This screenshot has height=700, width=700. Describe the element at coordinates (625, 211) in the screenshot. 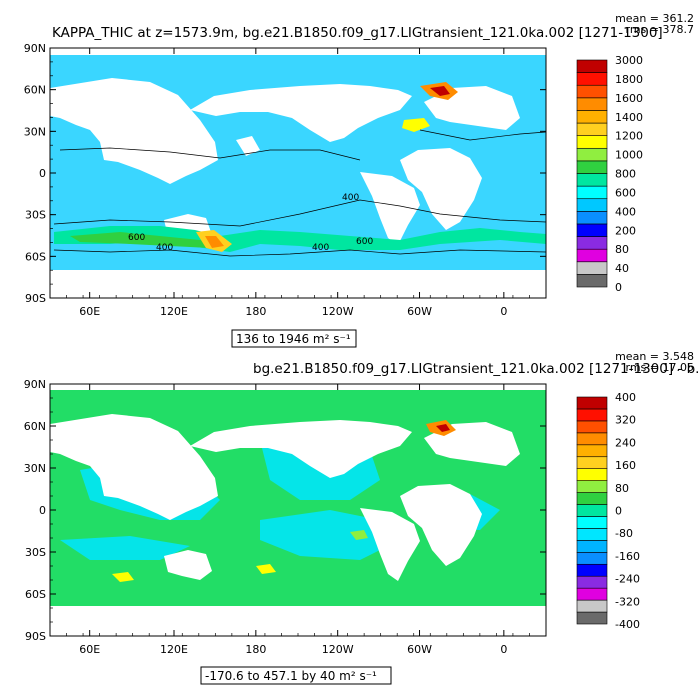

I see `colorbar-label: 400` at that location.